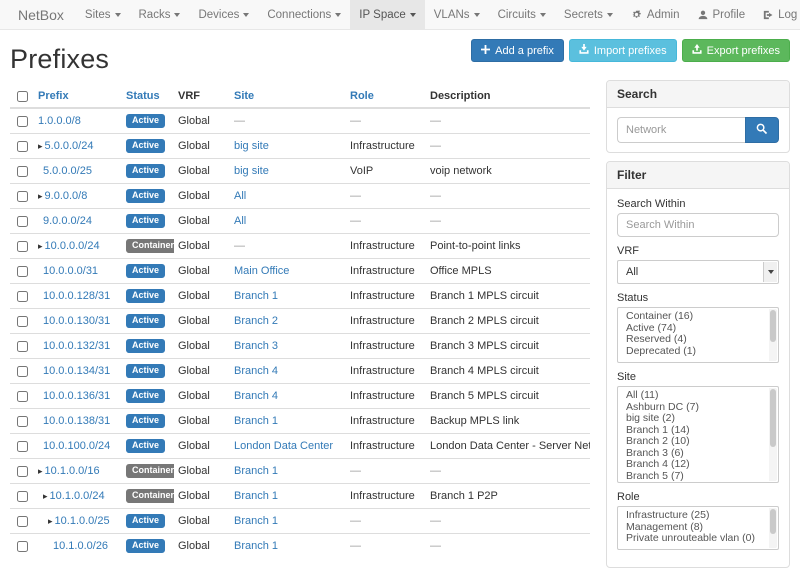 The width and height of the screenshot is (800, 576). What do you see at coordinates (655, 475) in the screenshot?
I see `filter-option: Branch 5 (7)` at bounding box center [655, 475].